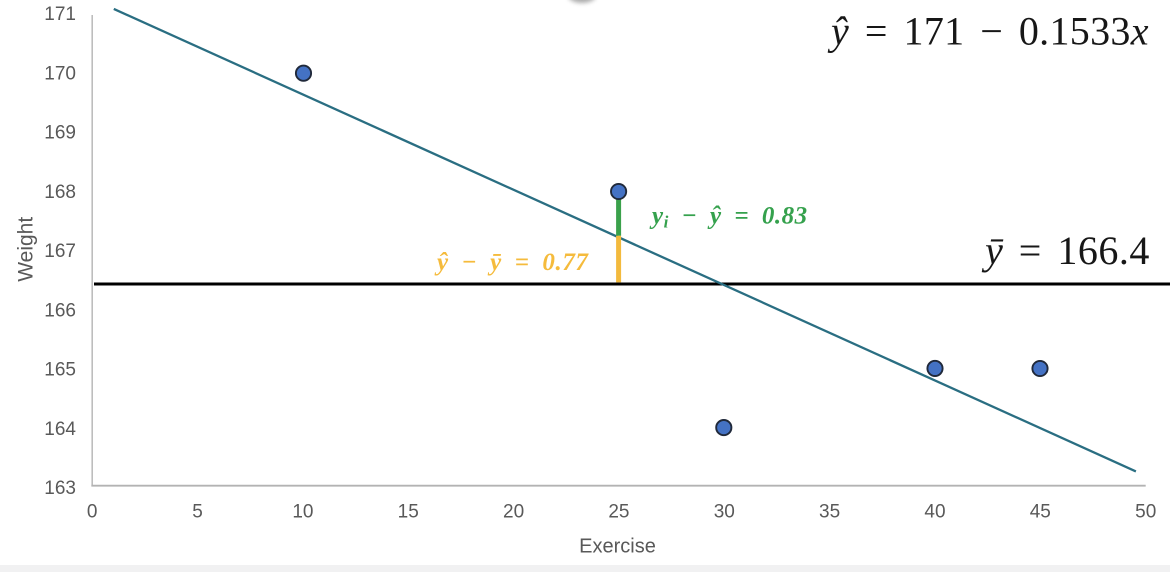 Image resolution: width=1170 pixels, height=572 pixels. I want to click on svg-text: 30, so click(724, 512).